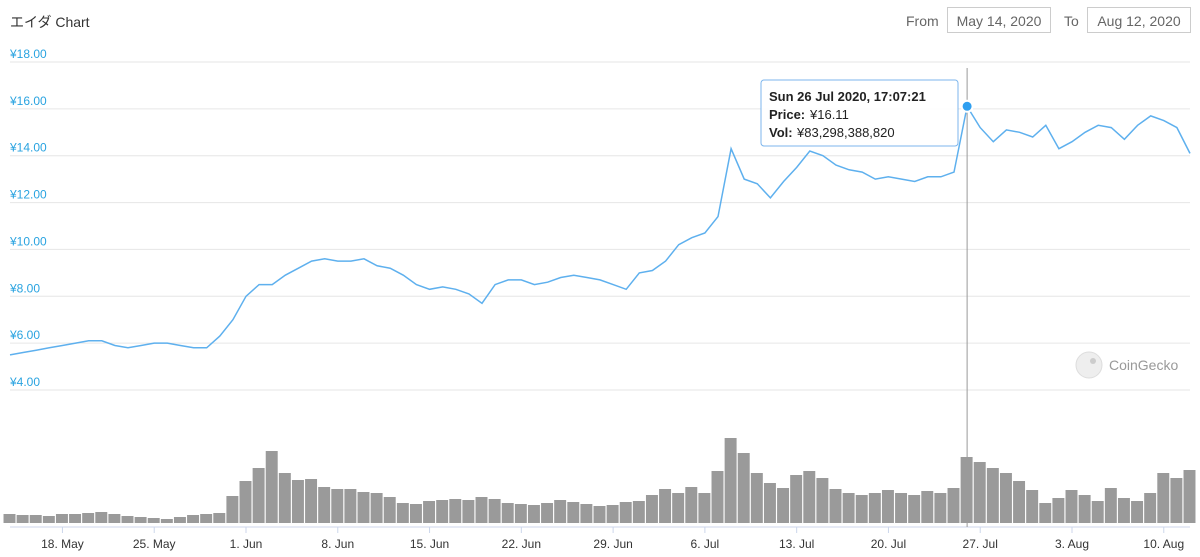 The image size is (1200, 557). Describe the element at coordinates (1143, 365) in the screenshot. I see `watermark-text: CoinGecko` at that location.